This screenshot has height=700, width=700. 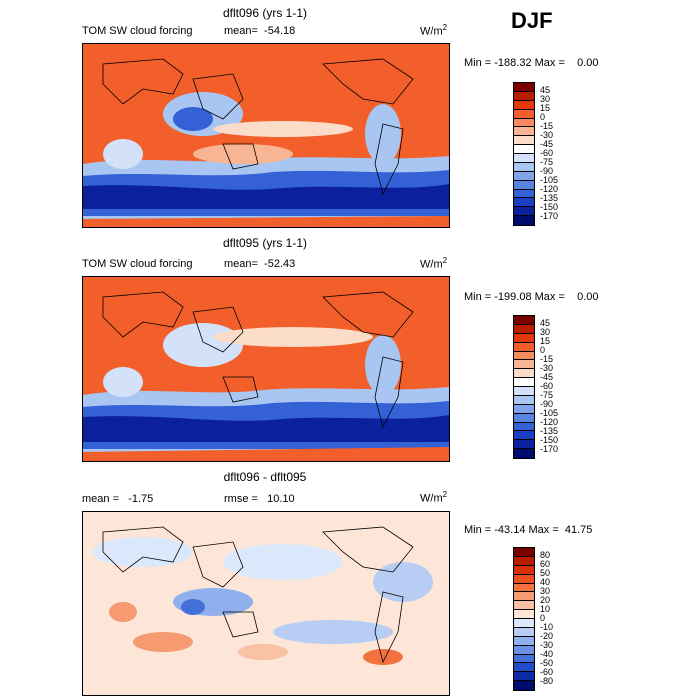 I want to click on colorbar-label: -40, so click(x=547, y=654).